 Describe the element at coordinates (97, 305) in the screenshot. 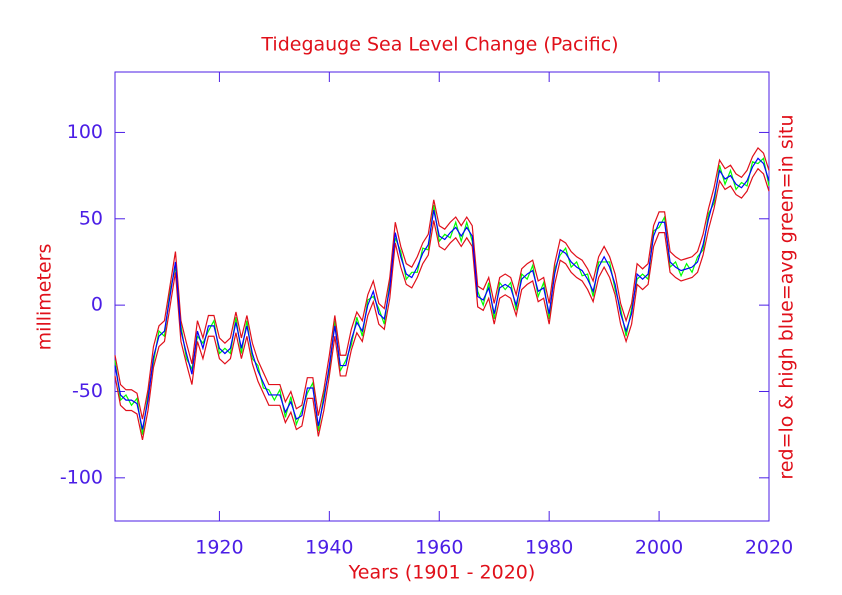

I see `y-tick-label: 0` at that location.